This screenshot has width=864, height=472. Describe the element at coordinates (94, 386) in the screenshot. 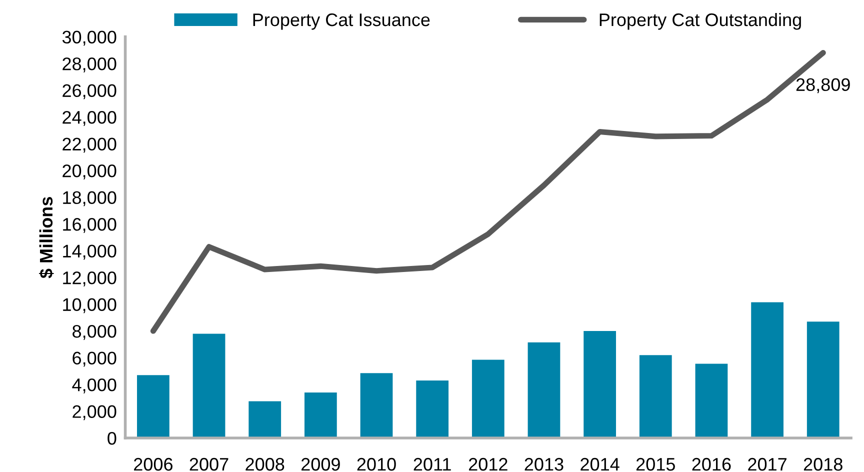

I see `y-tick-label: 4,000` at that location.